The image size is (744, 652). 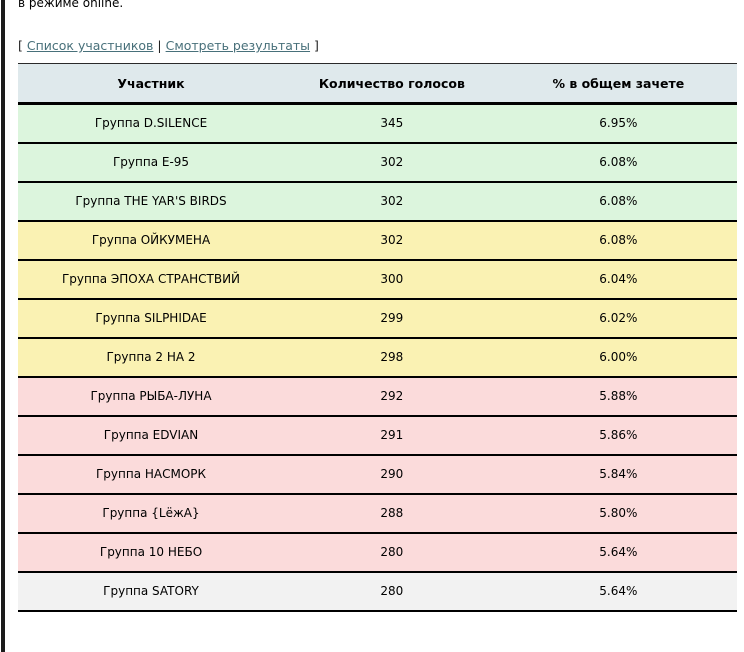 What do you see at coordinates (392, 279) in the screenshot?
I see `cell-votes: 300` at bounding box center [392, 279].